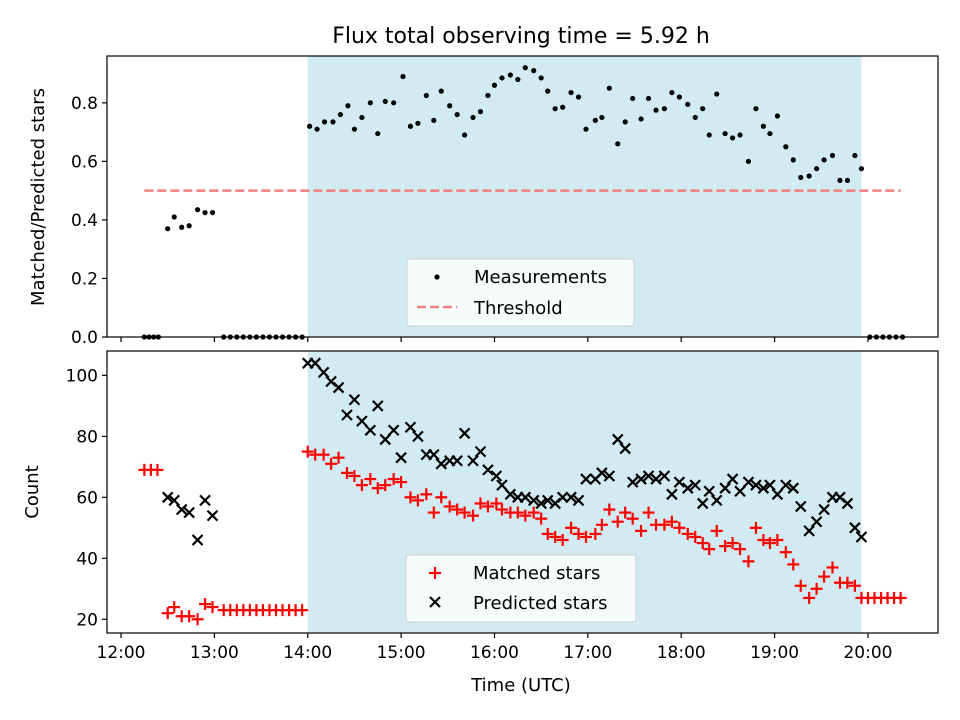  What do you see at coordinates (307, 653) in the screenshot?
I see `x-tick-label: 14:00` at bounding box center [307, 653].